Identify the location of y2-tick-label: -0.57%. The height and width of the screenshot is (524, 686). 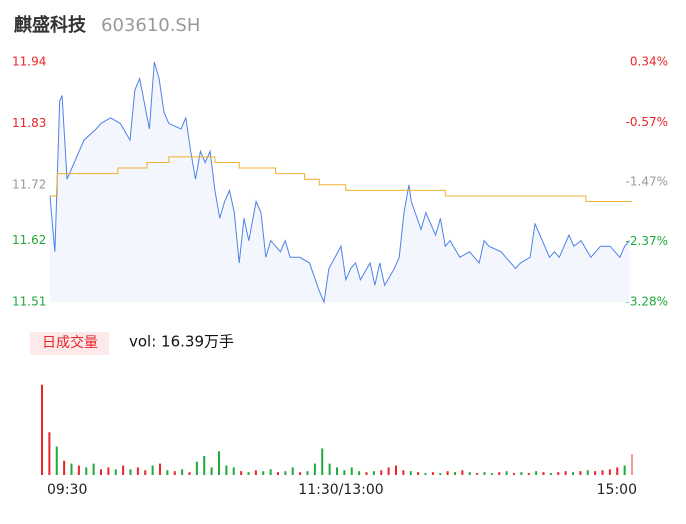
(647, 122).